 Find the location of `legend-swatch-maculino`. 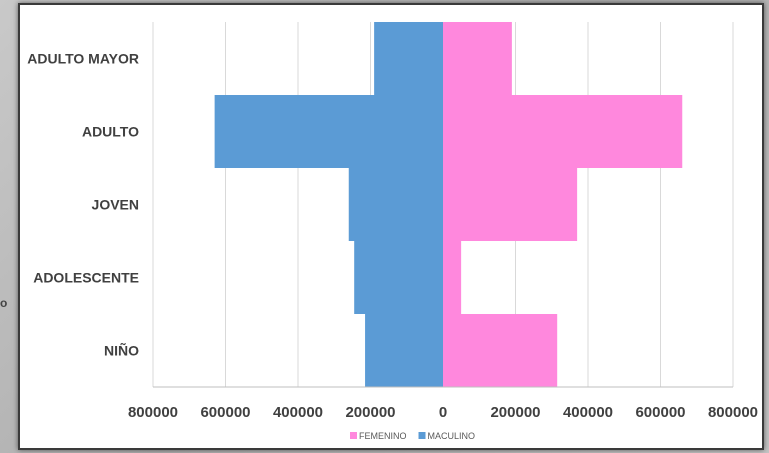

legend-swatch-maculino is located at coordinates (422, 435).